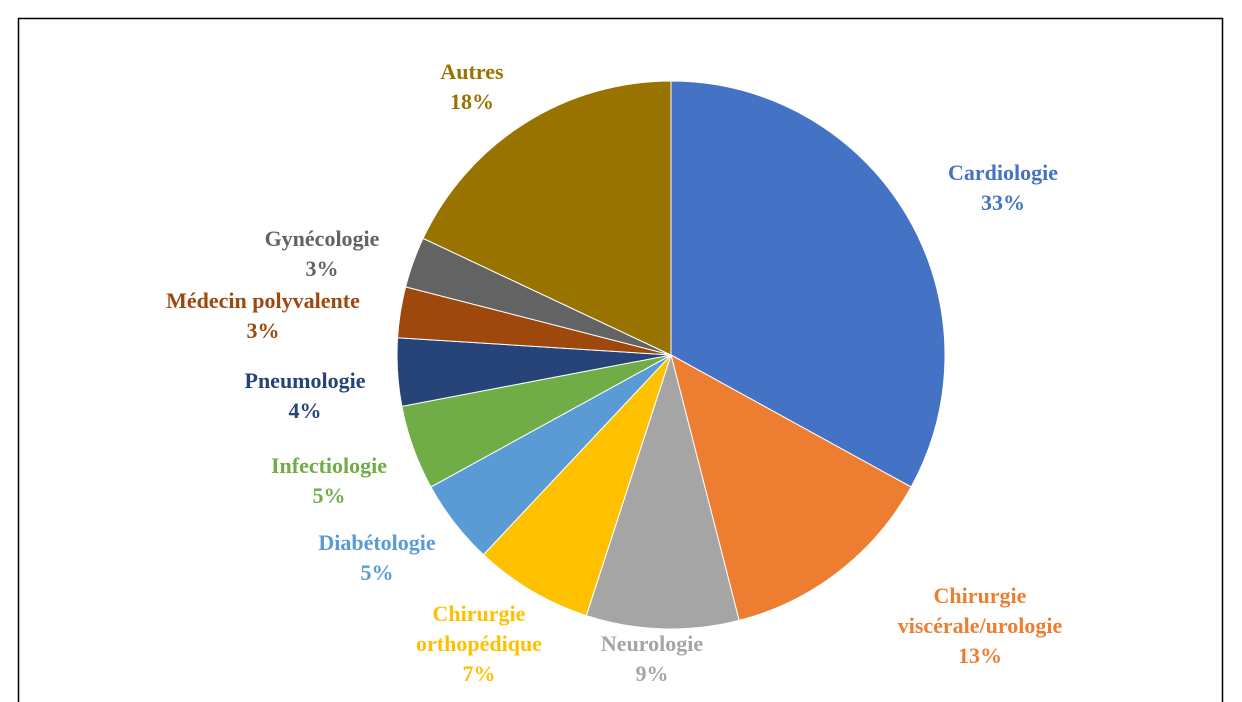 The width and height of the screenshot is (1242, 702). Describe the element at coordinates (980, 655) in the screenshot. I see `slice-percent: 13%` at that location.